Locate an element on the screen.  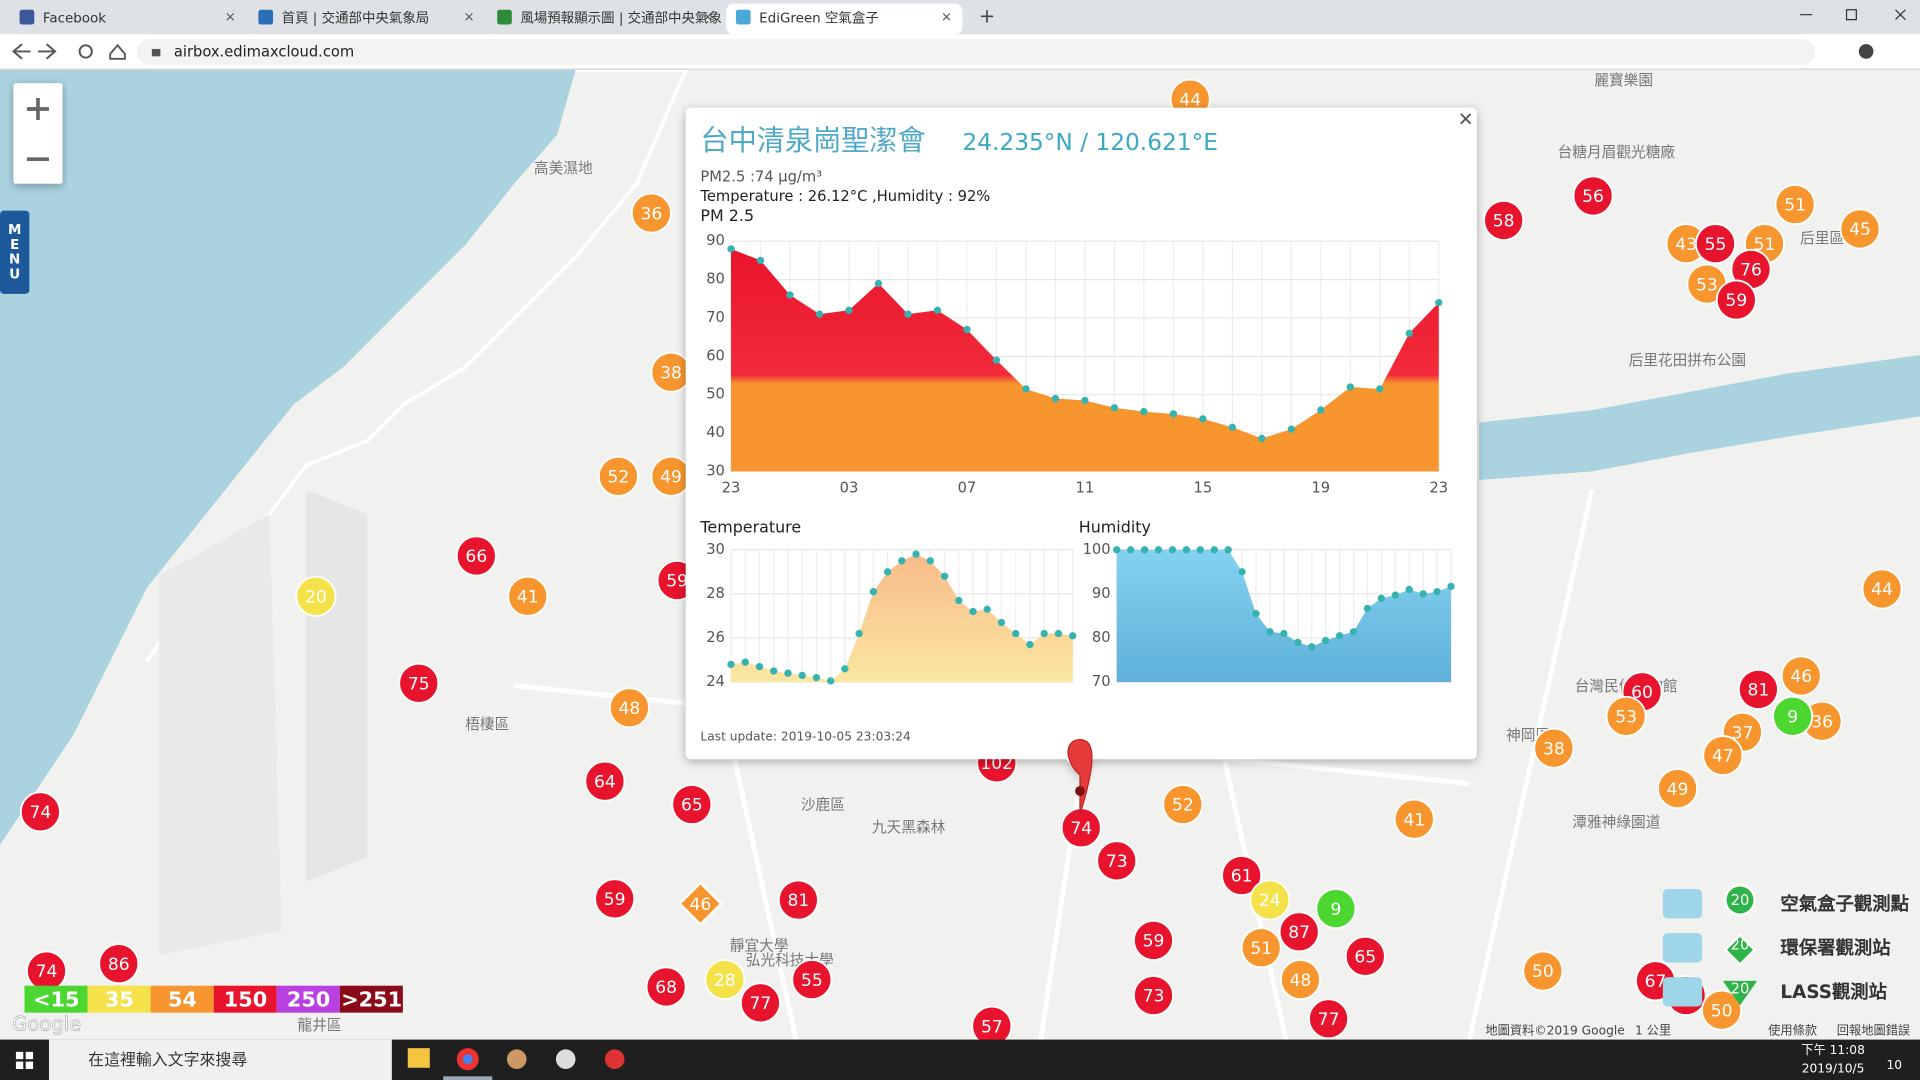
marker-value: 48 is located at coordinates (1301, 981).